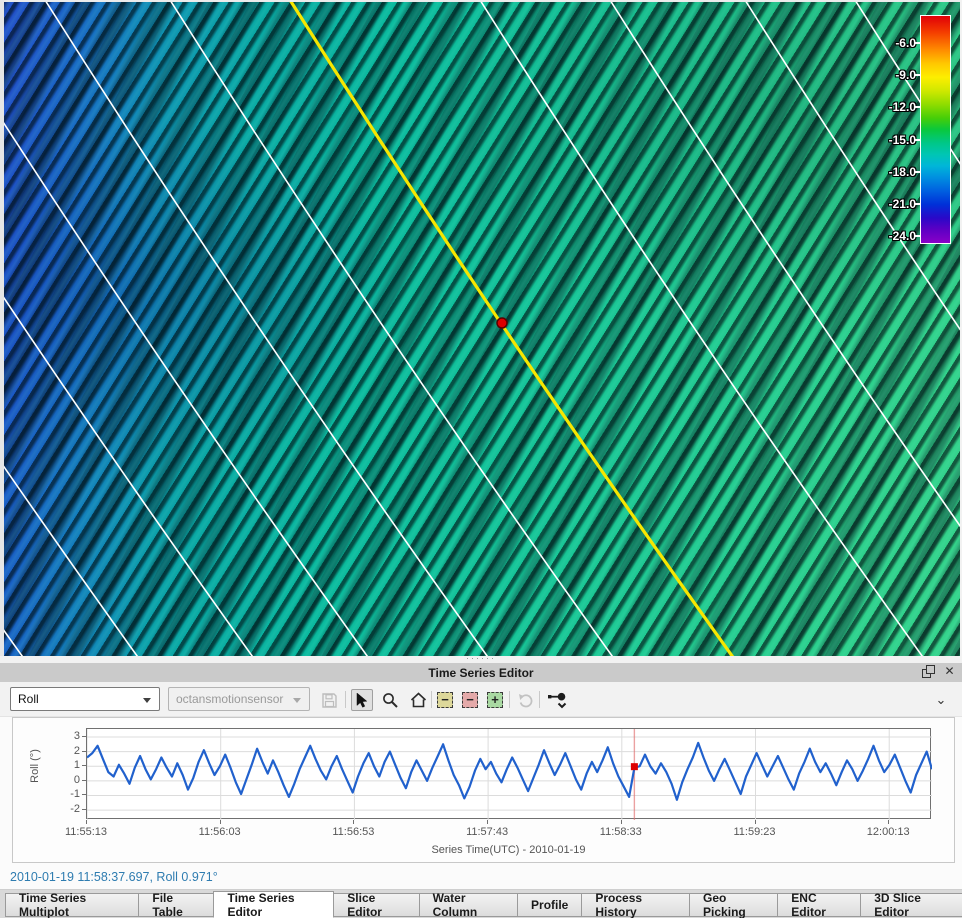  What do you see at coordinates (902, 204) in the screenshot?
I see `colorbar-tick-label: -21.0` at bounding box center [902, 204].